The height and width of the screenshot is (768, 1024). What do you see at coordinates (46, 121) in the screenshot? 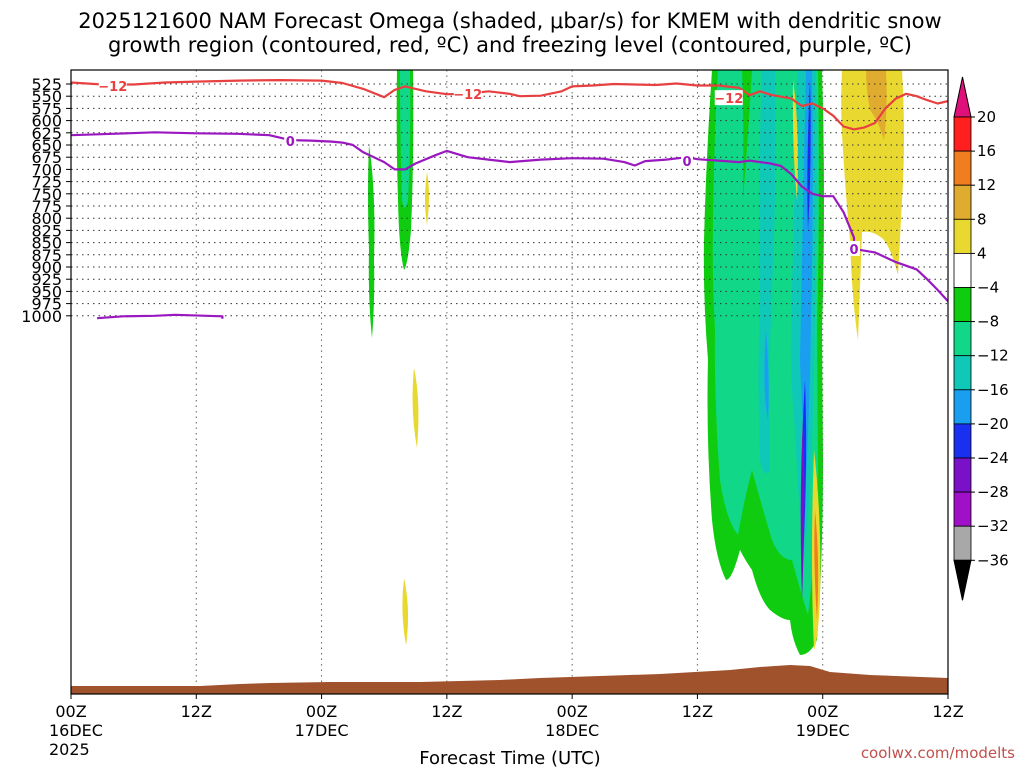
I see `y-tick-label: 600` at bounding box center [46, 121].